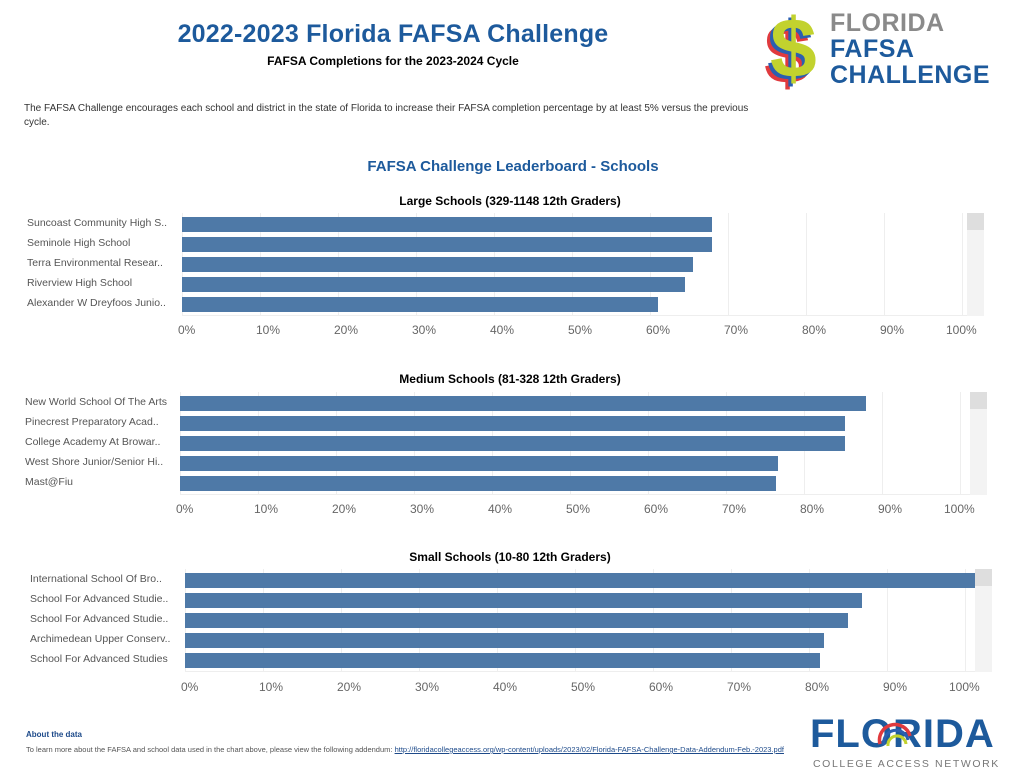  I want to click on logo-text-fafsa: FAFSA, so click(872, 49).